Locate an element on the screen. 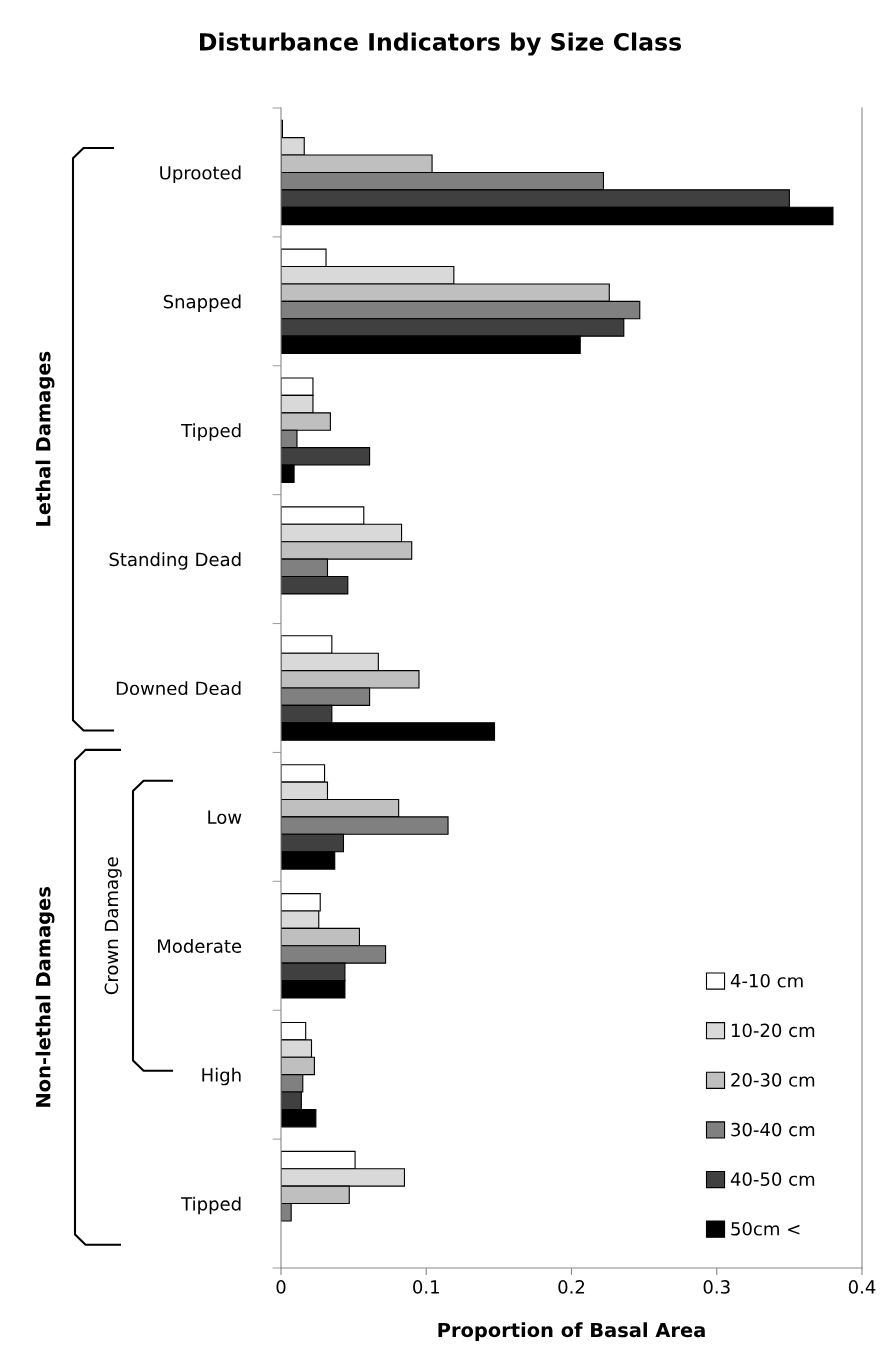 The height and width of the screenshot is (1369, 880). x-tick-label: 0.1 is located at coordinates (426, 1287).